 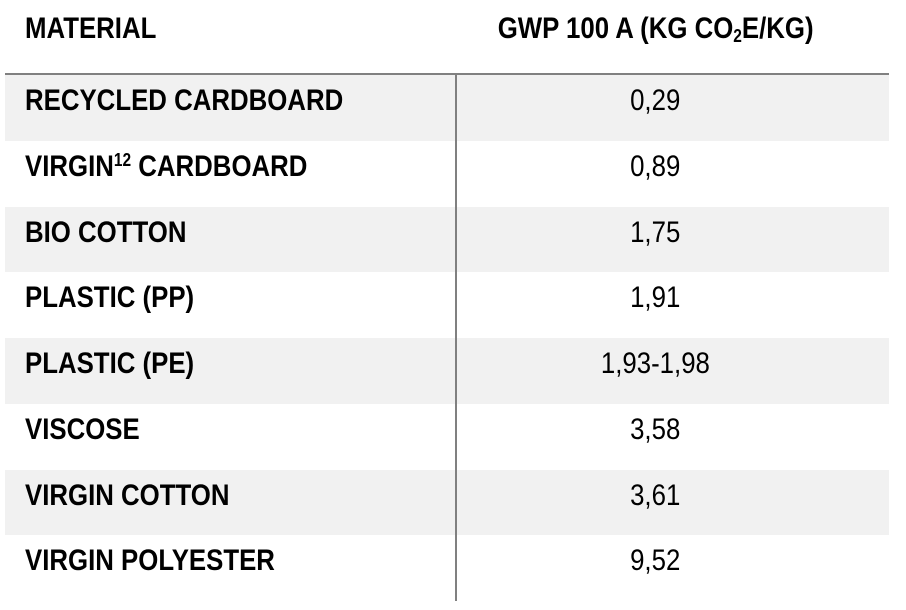 What do you see at coordinates (655, 298) in the screenshot?
I see `gwp-value: 1,91` at bounding box center [655, 298].